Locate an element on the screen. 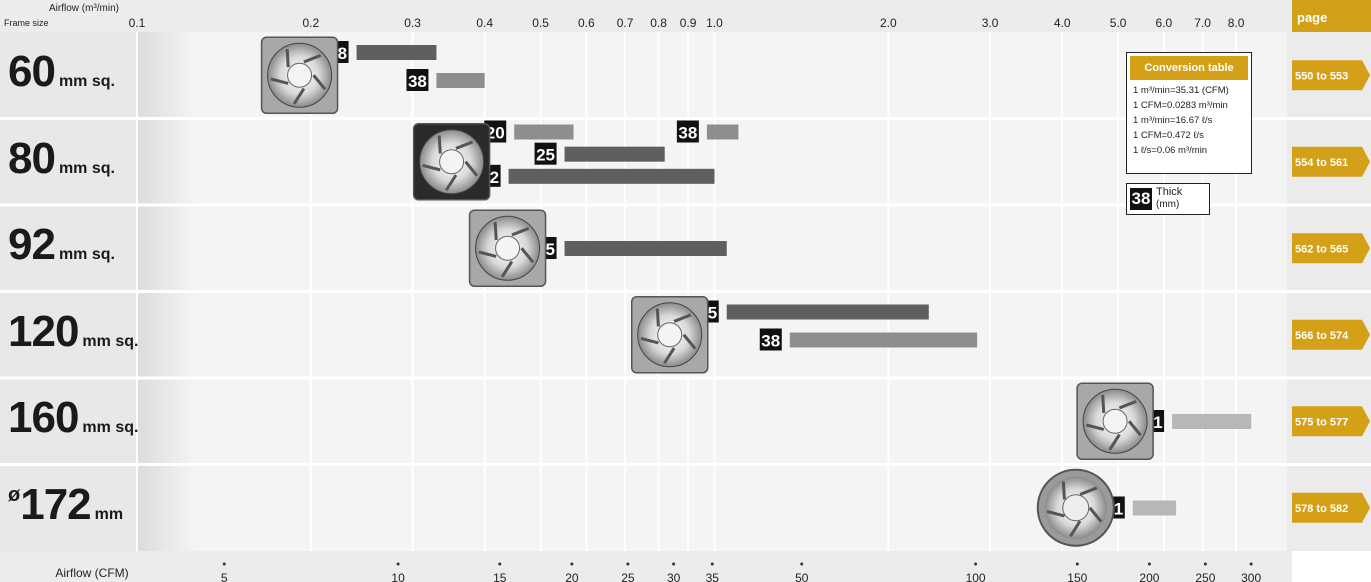 The height and width of the screenshot is (582, 1371). top-tick-label: 0.6 is located at coordinates (586, 23).